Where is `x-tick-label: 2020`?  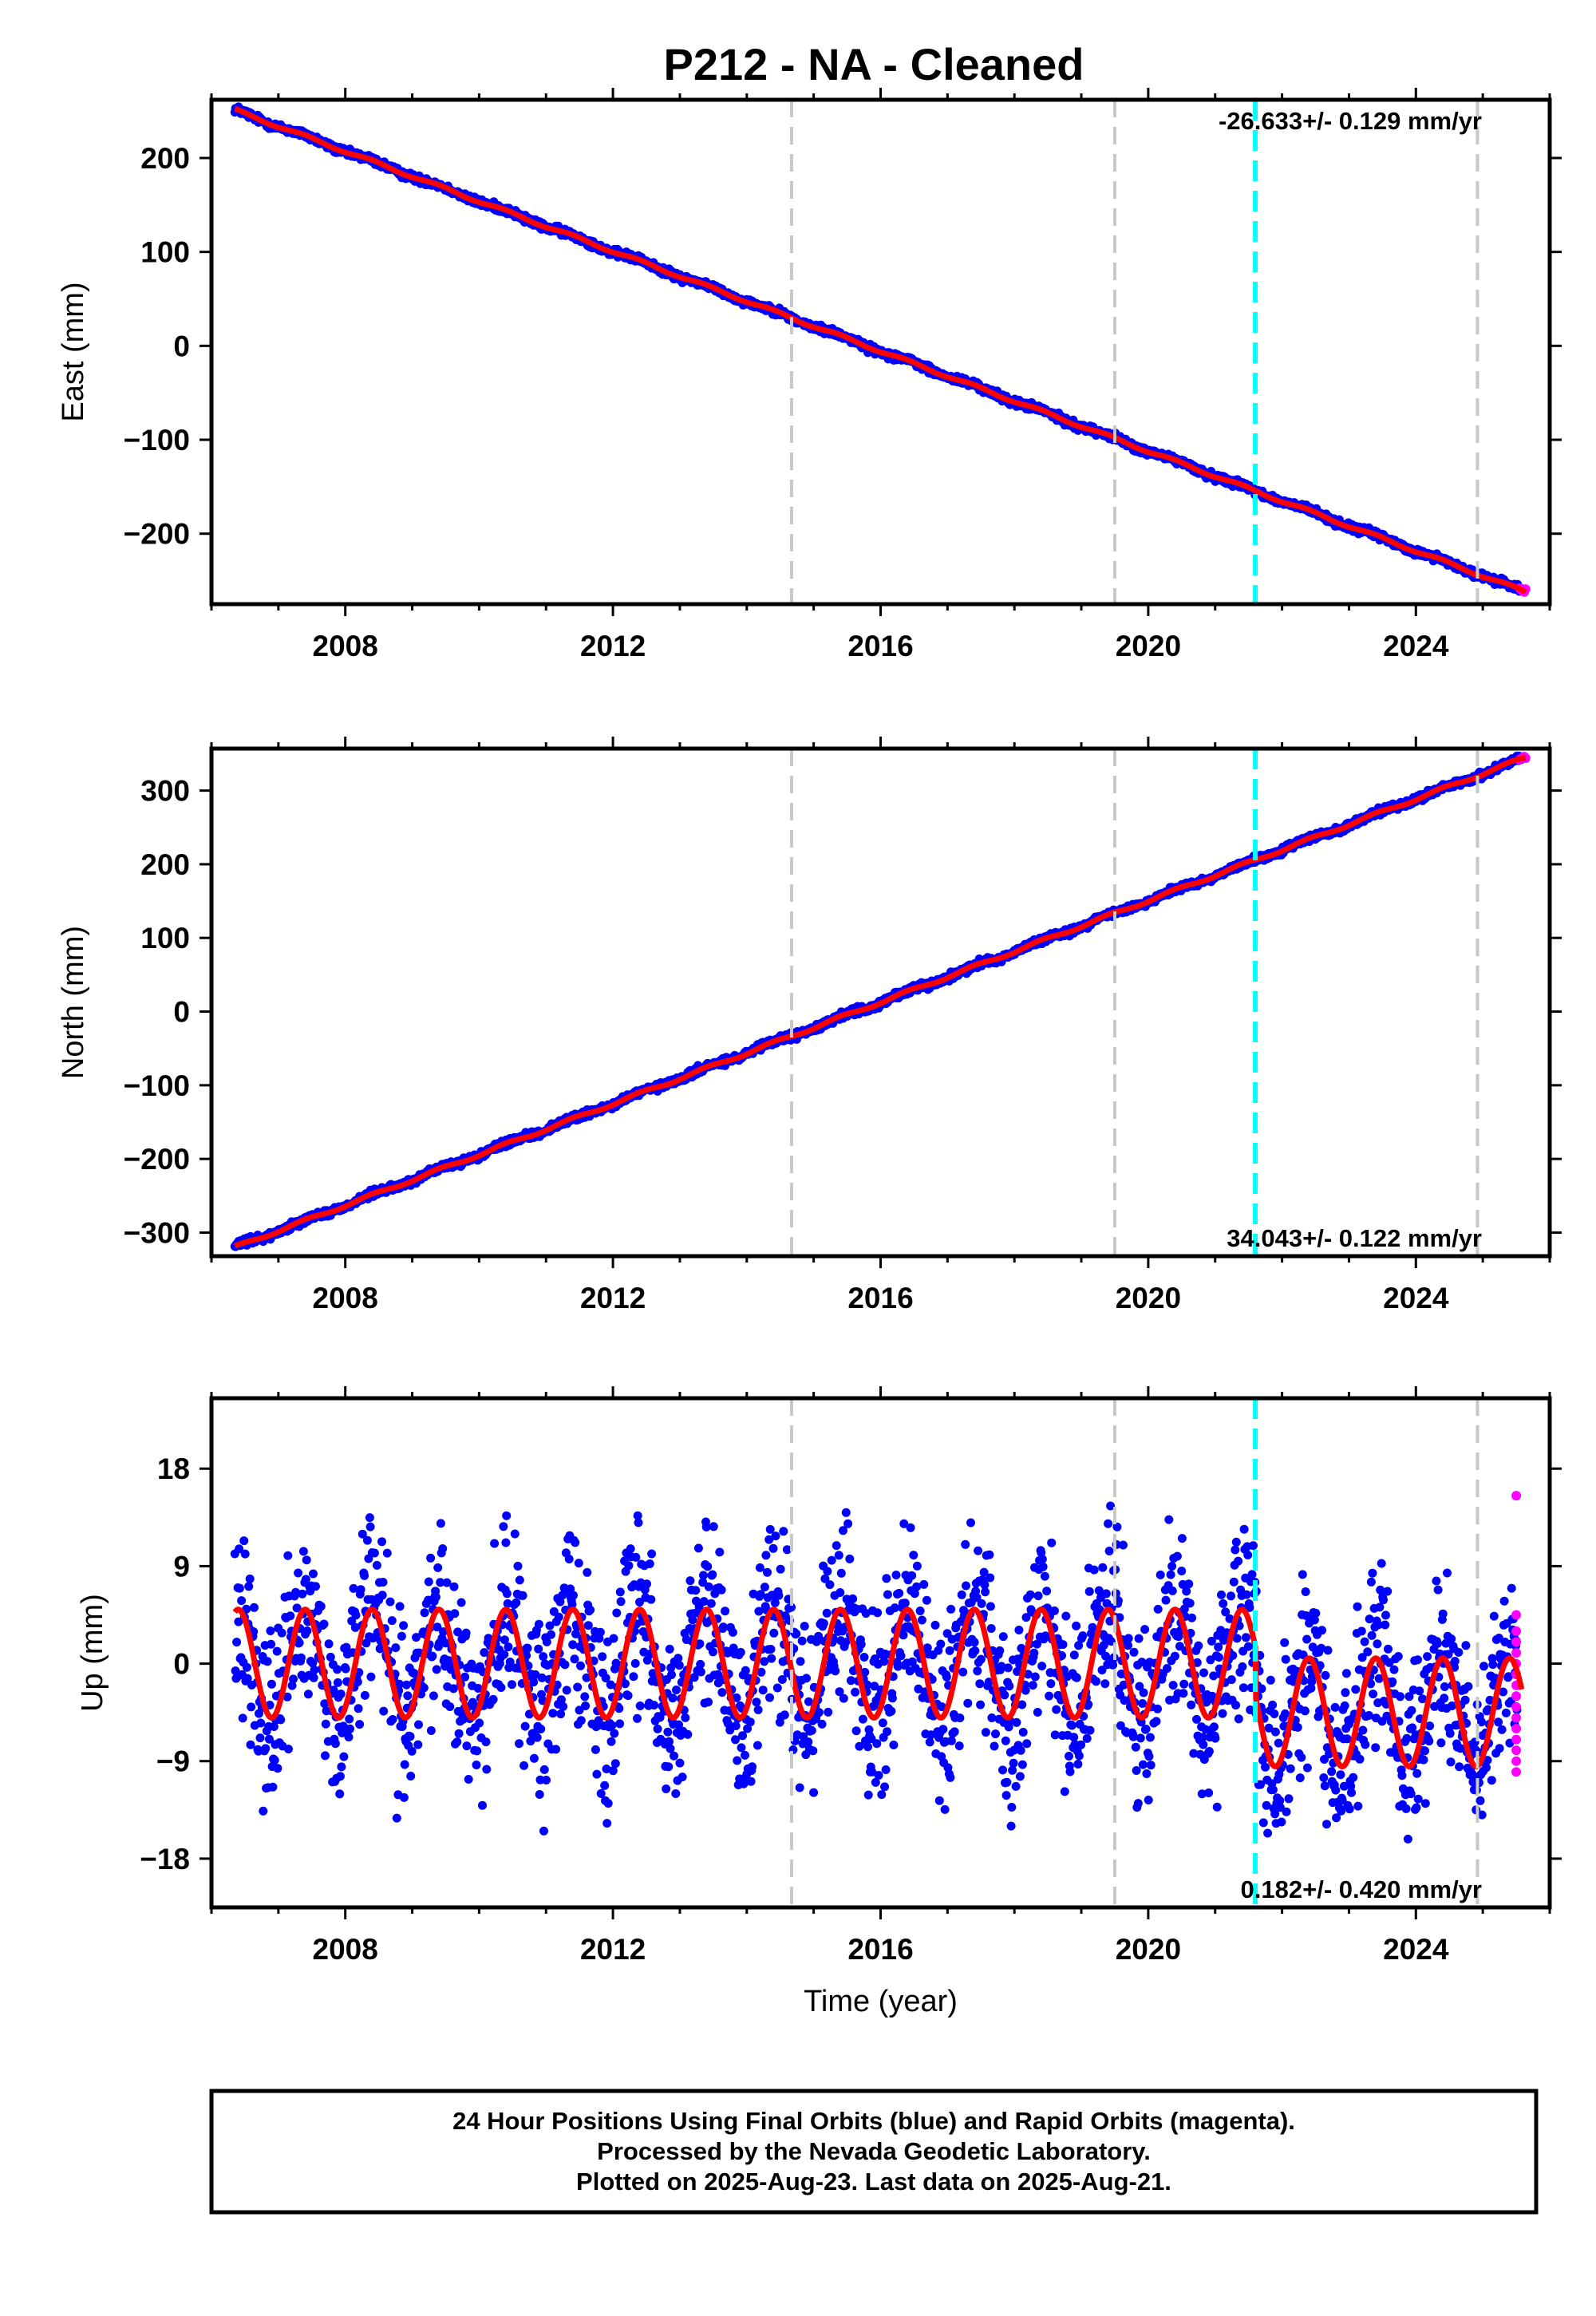
x-tick-label: 2020 is located at coordinates (1148, 1298).